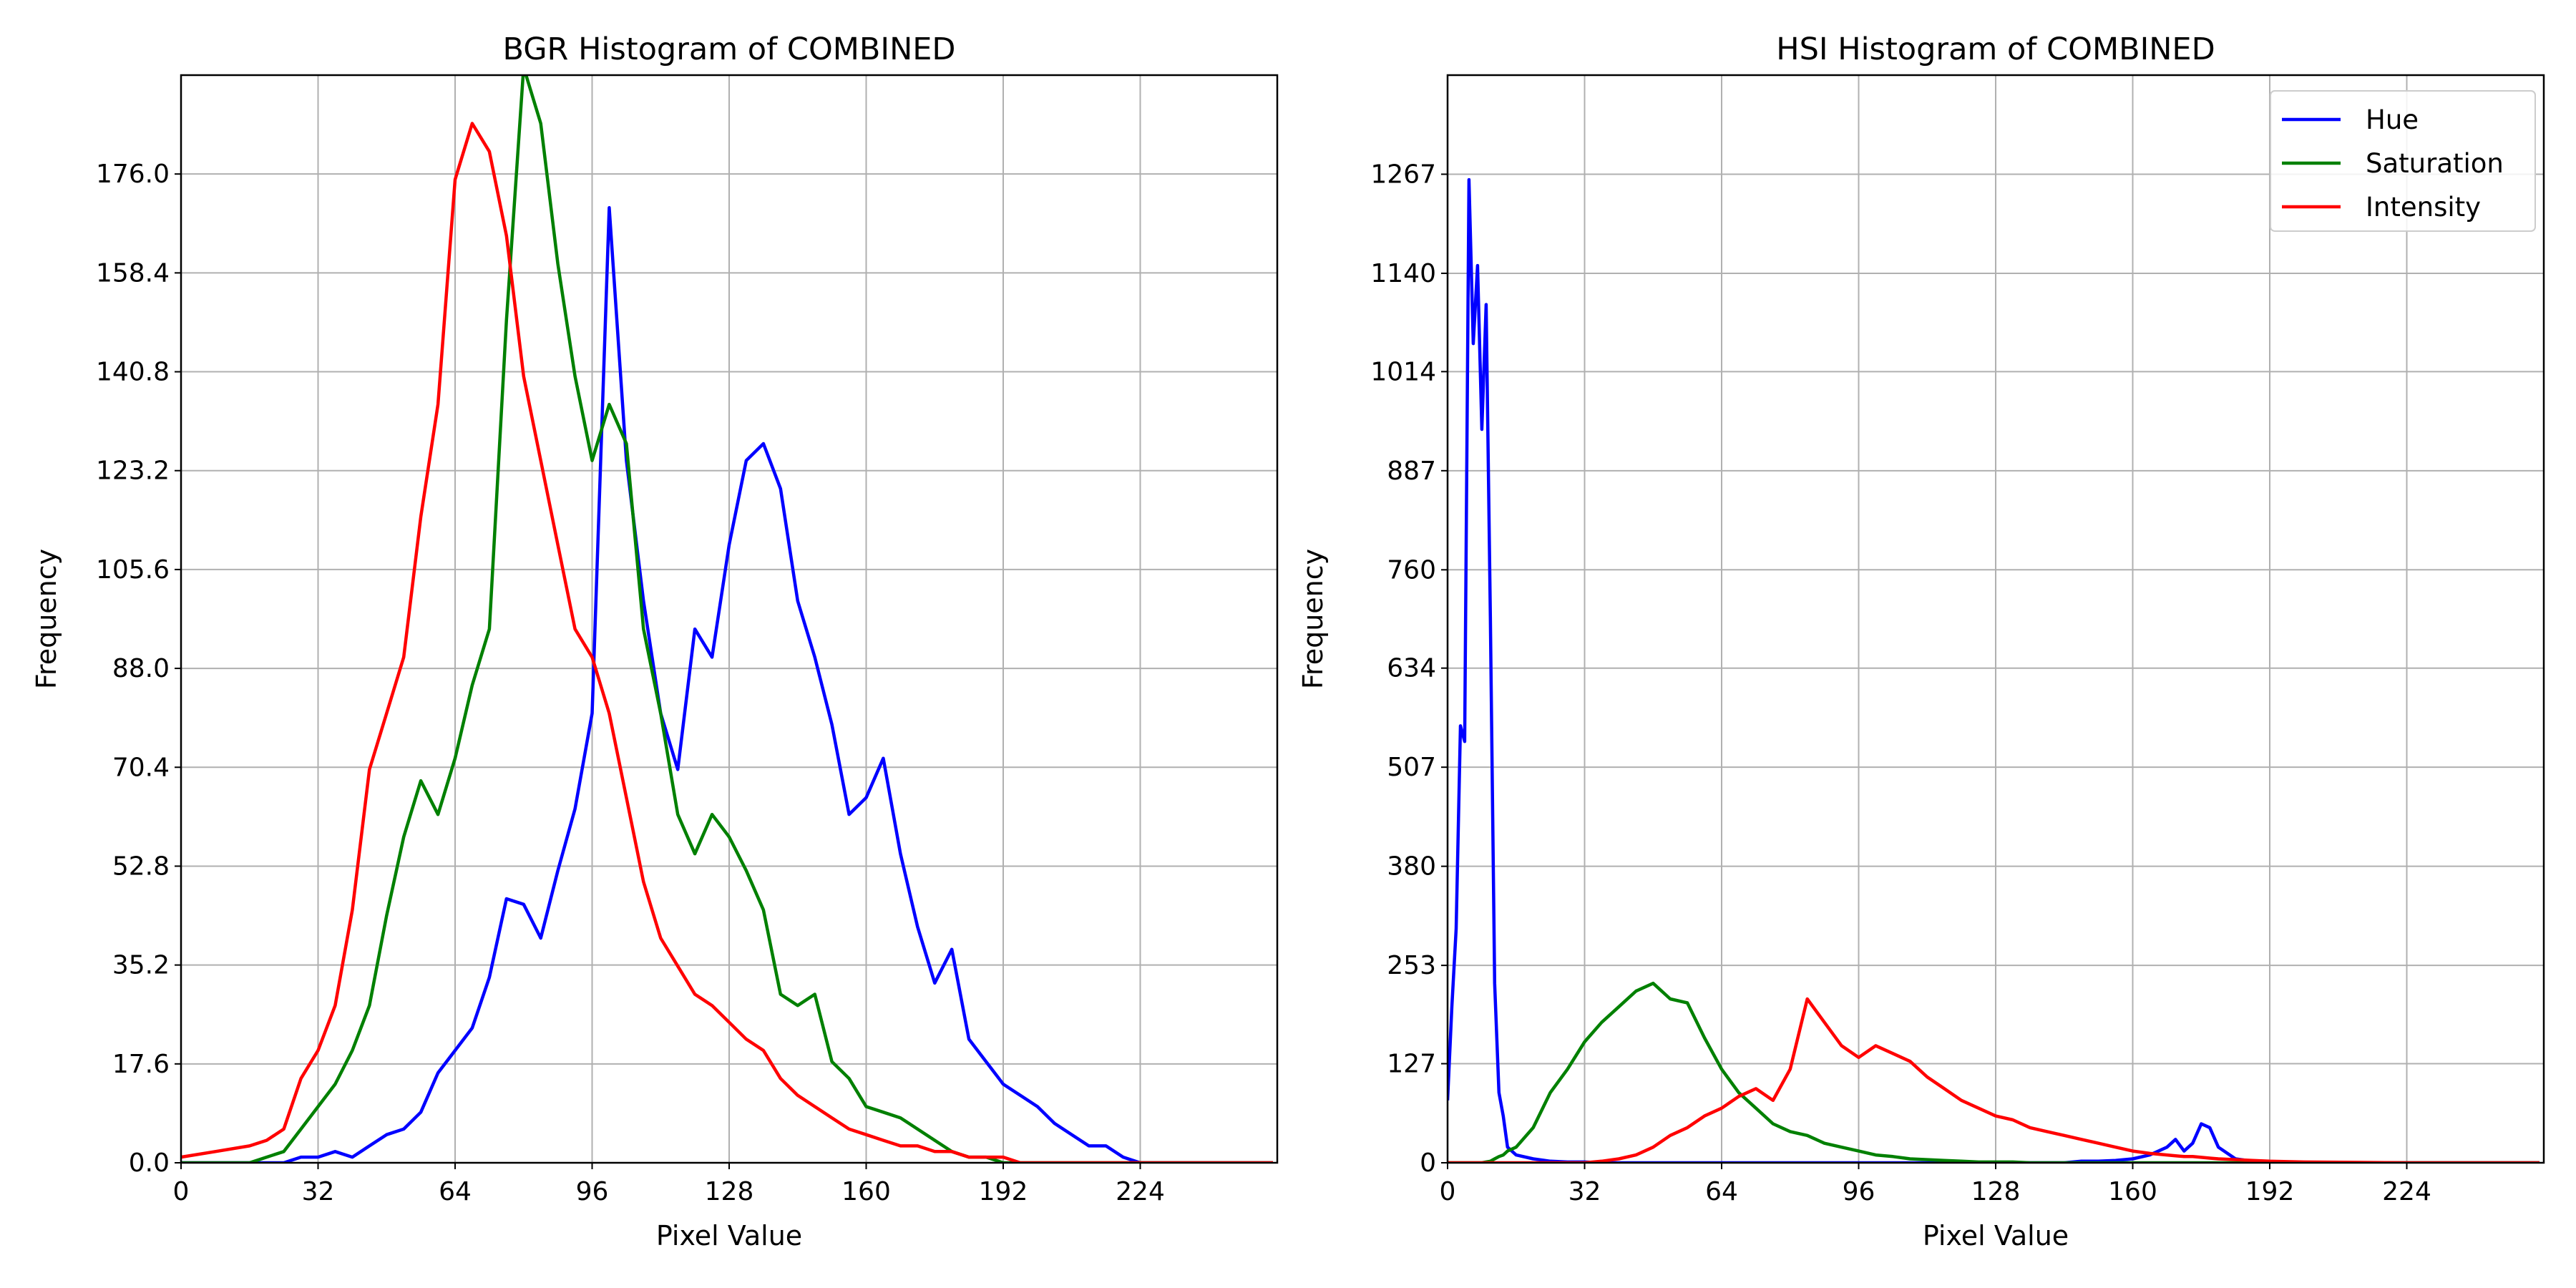  What do you see at coordinates (592, 1191) in the screenshot?
I see `bgr-x-tick-label: 96` at bounding box center [592, 1191].